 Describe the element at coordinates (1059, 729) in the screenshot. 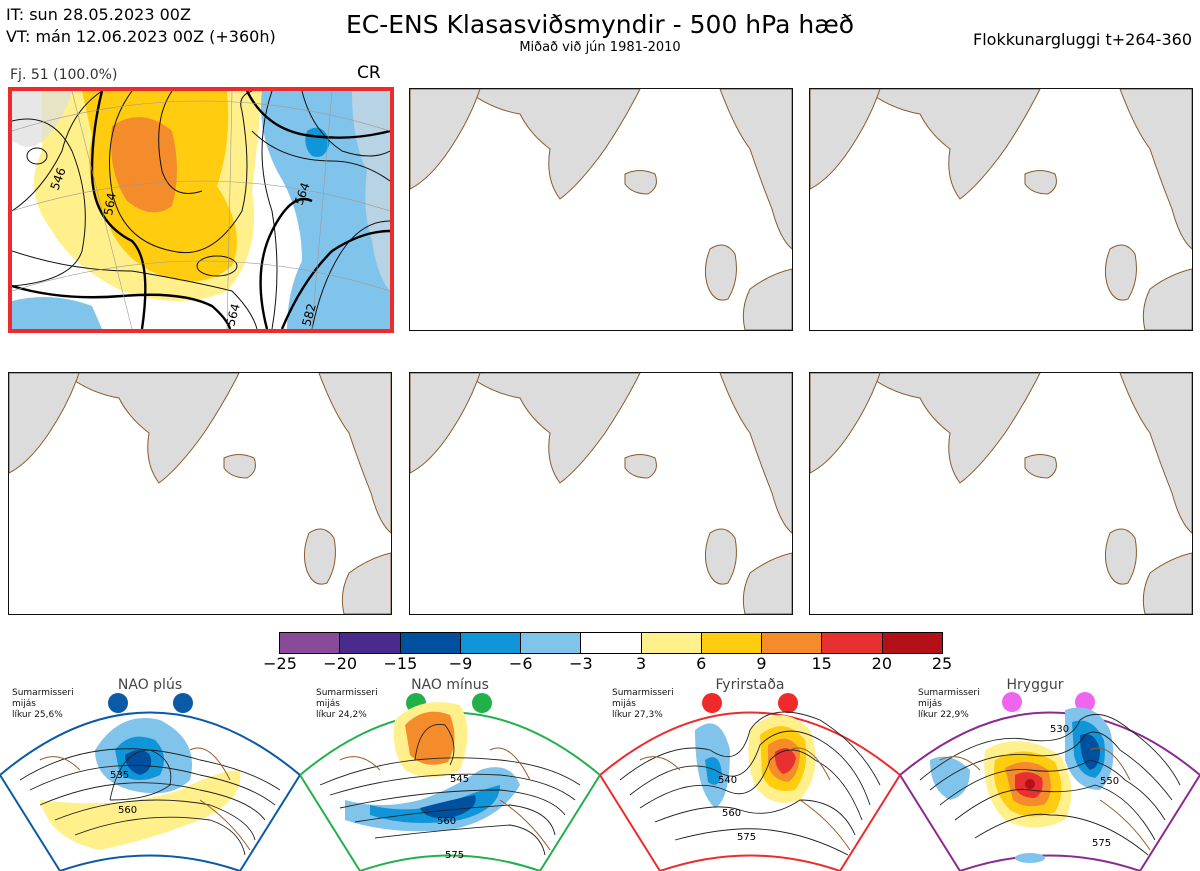

I see `contour-label: 530` at that location.